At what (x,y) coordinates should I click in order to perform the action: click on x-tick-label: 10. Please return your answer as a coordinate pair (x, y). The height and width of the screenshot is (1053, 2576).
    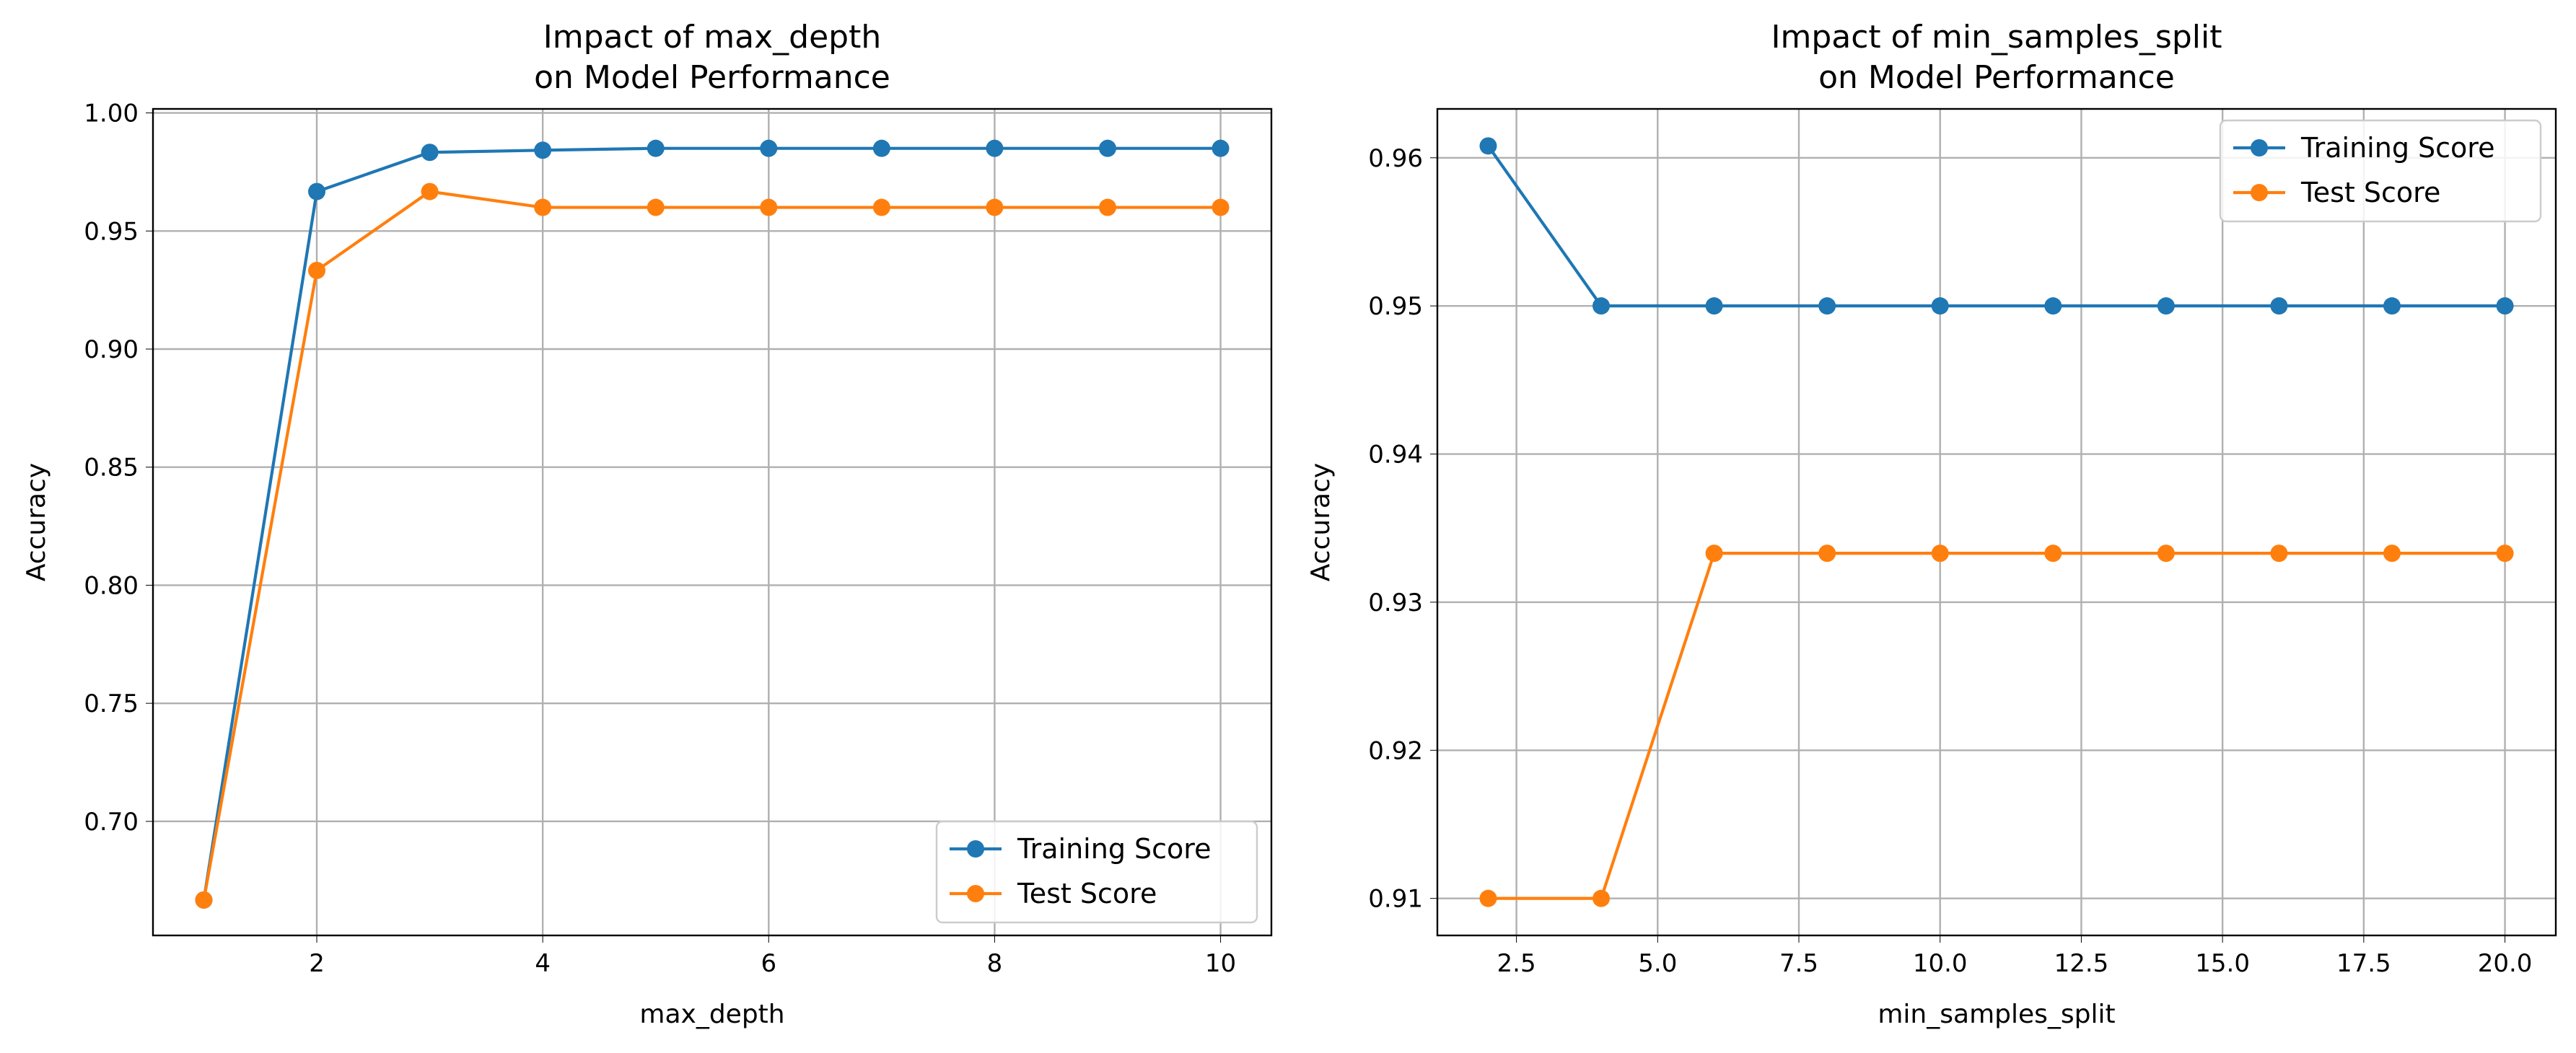
    Looking at the image, I should click on (1220, 963).